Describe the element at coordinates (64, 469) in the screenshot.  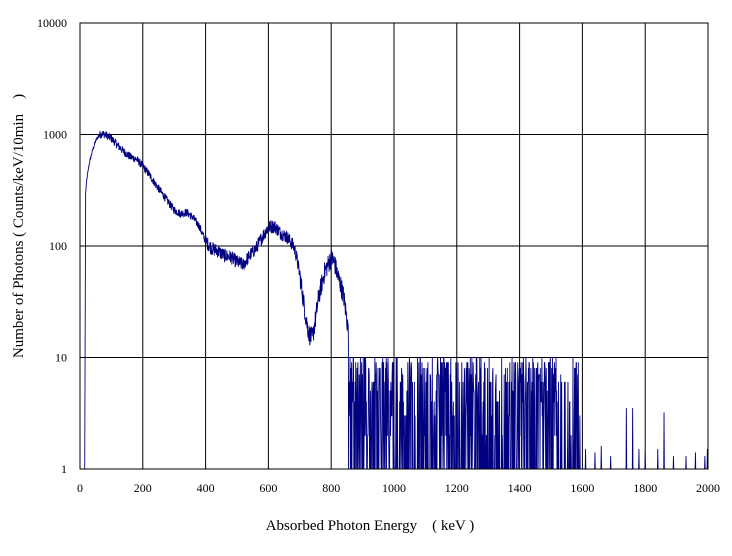
I see `y-tick-label: 1` at that location.